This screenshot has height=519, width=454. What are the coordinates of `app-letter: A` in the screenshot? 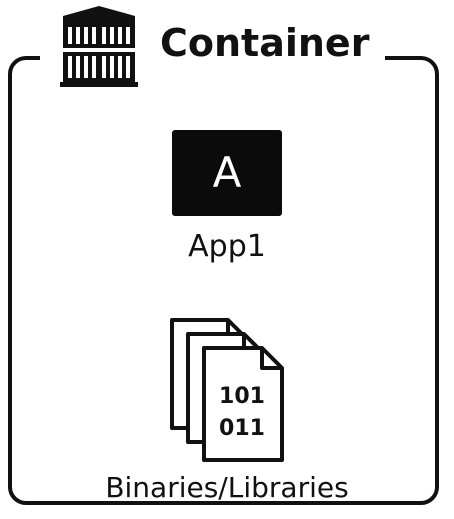 It's located at (227, 172).